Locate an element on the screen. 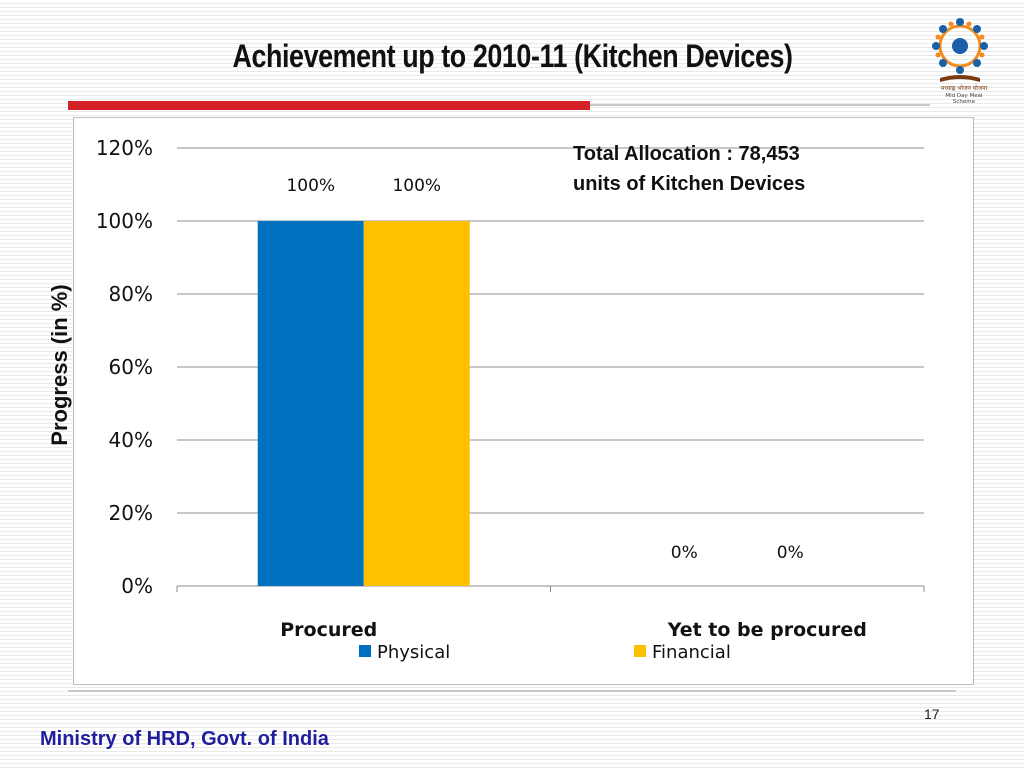  annotation-line-1: Total Allocation : 78,453 is located at coordinates (686, 154).